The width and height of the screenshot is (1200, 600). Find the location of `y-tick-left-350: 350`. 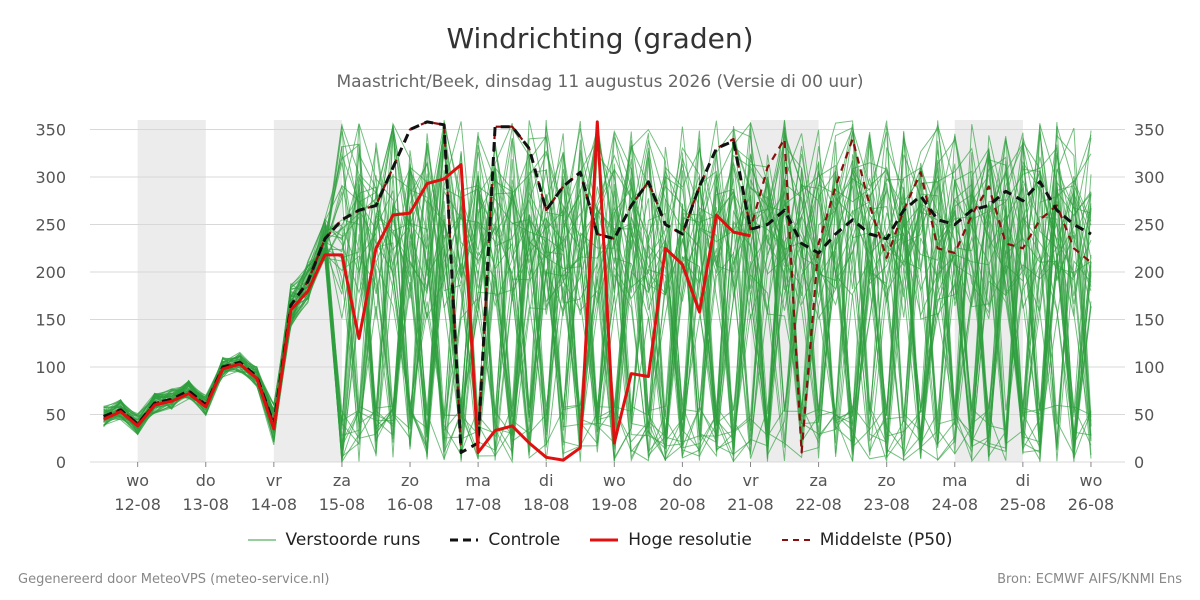

y-tick-left-350: 350 is located at coordinates (50, 130).